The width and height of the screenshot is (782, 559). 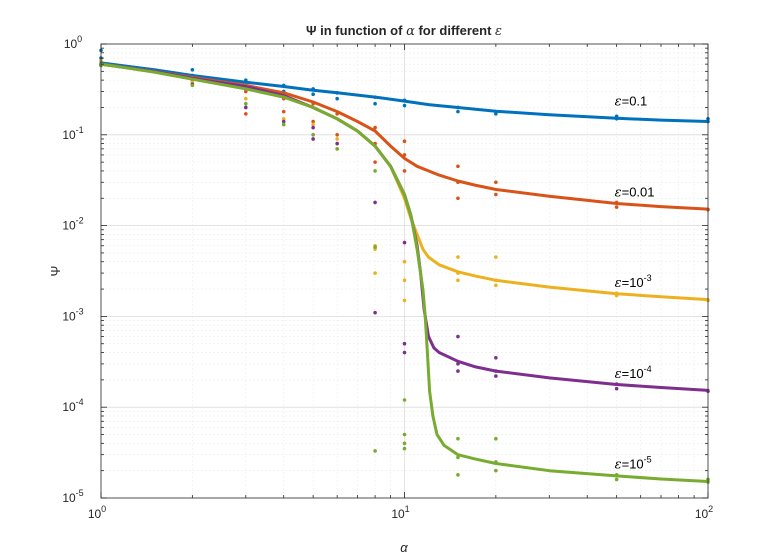 What do you see at coordinates (410, 31) in the screenshot?
I see `chart-title-alpha: α` at bounding box center [410, 31].